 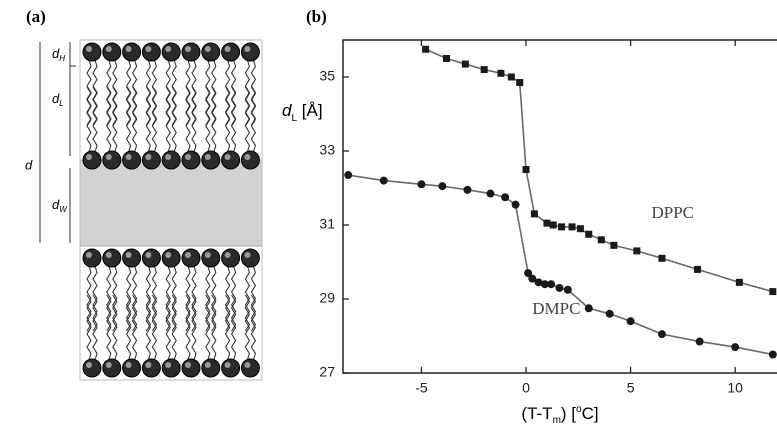 What do you see at coordinates (735, 388) in the screenshot?
I see `x-tick-label: 10` at bounding box center [735, 388].